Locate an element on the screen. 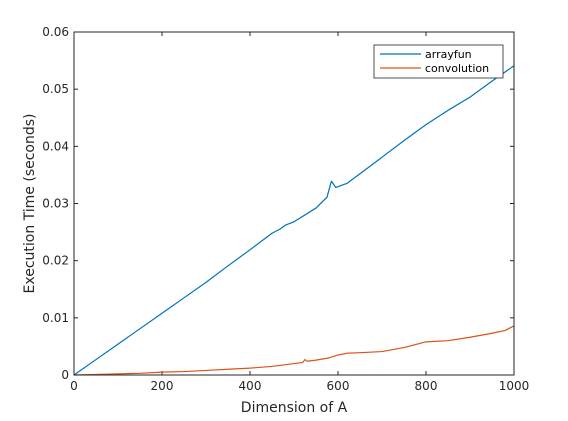 The height and width of the screenshot is (421, 568). x-tick-label: 800 is located at coordinates (426, 386).